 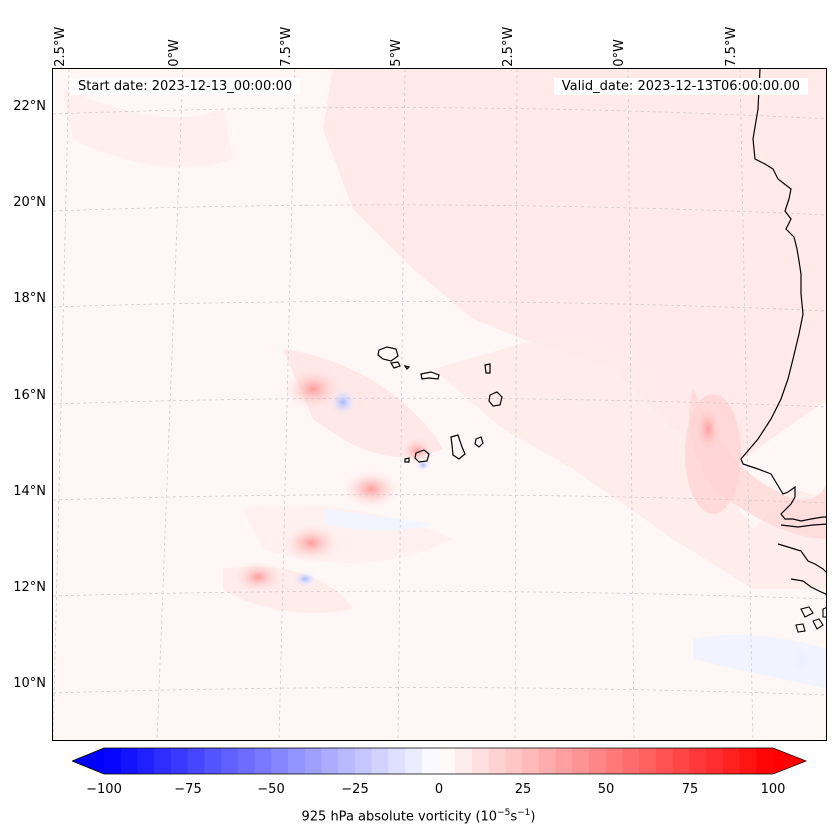 I want to click on island-boa-vista, so click(x=495, y=399).